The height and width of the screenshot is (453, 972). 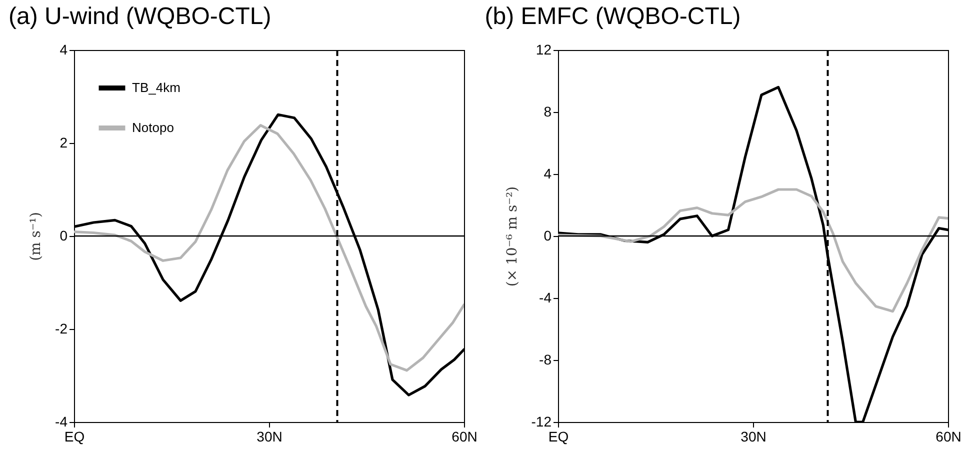 What do you see at coordinates (64, 142) in the screenshot?
I see `y-tick-label: 2` at bounding box center [64, 142].